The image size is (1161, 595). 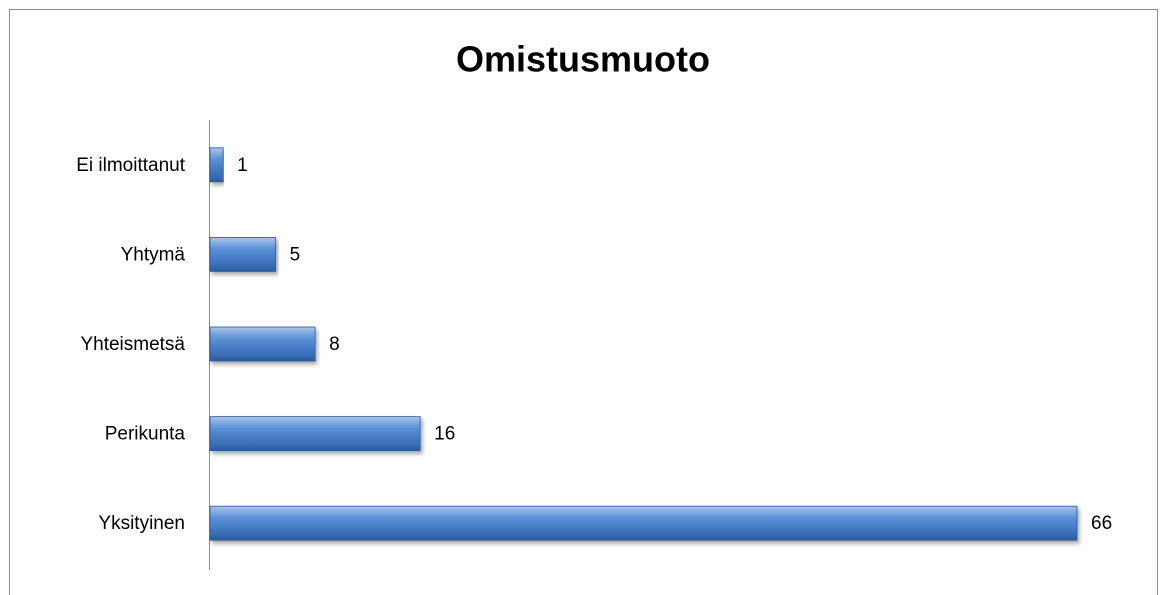 I want to click on data-label: 16, so click(x=444, y=434).